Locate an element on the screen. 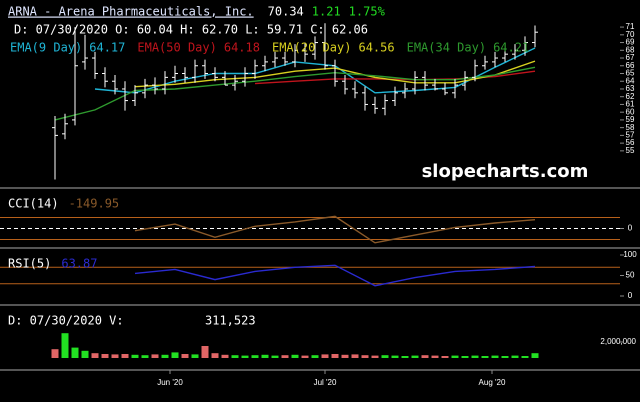 The image size is (640, 402). indicator-label: RSI(5) is located at coordinates (29, 264).